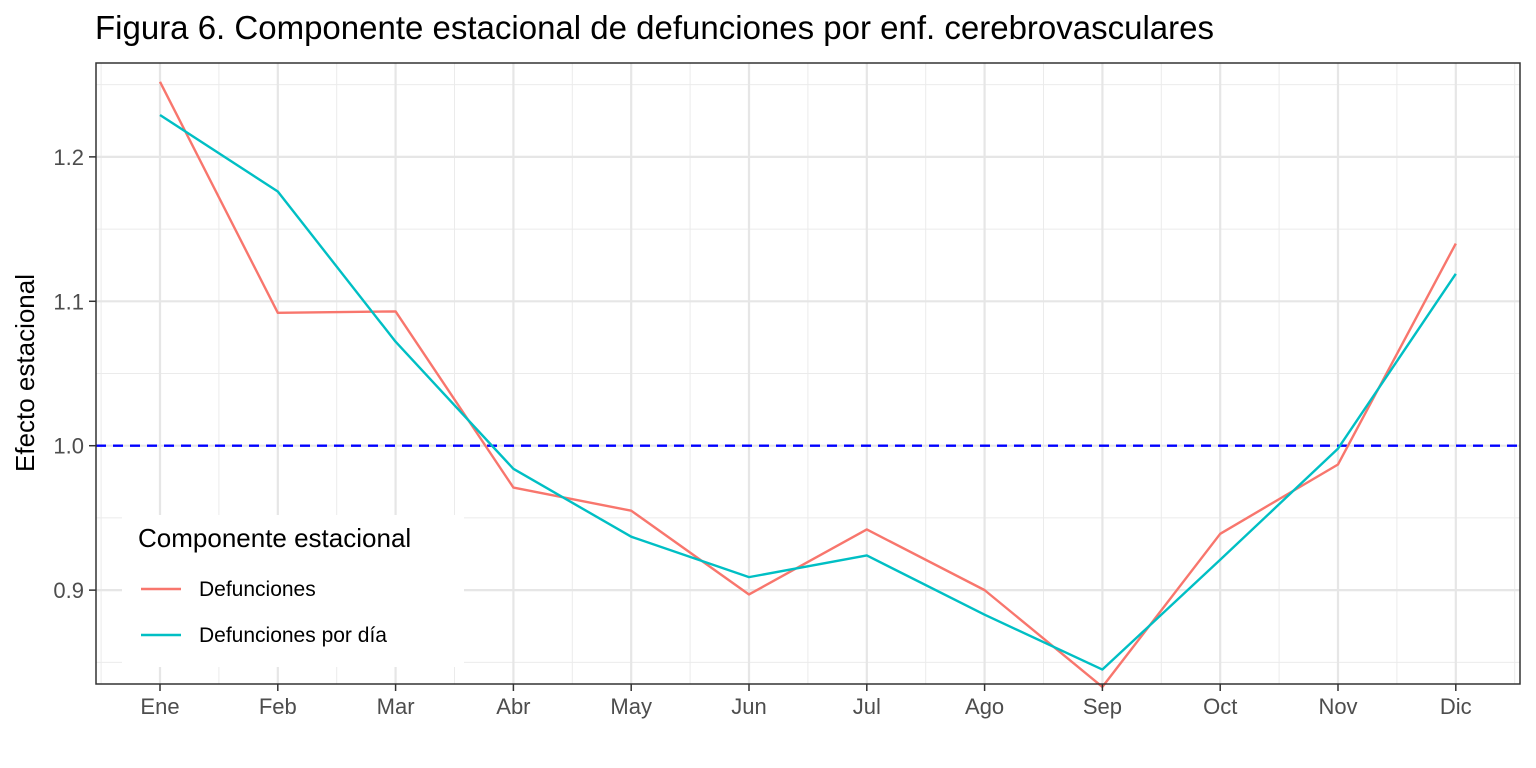  I want to click on x-tick-label: Ago, so click(984, 706).